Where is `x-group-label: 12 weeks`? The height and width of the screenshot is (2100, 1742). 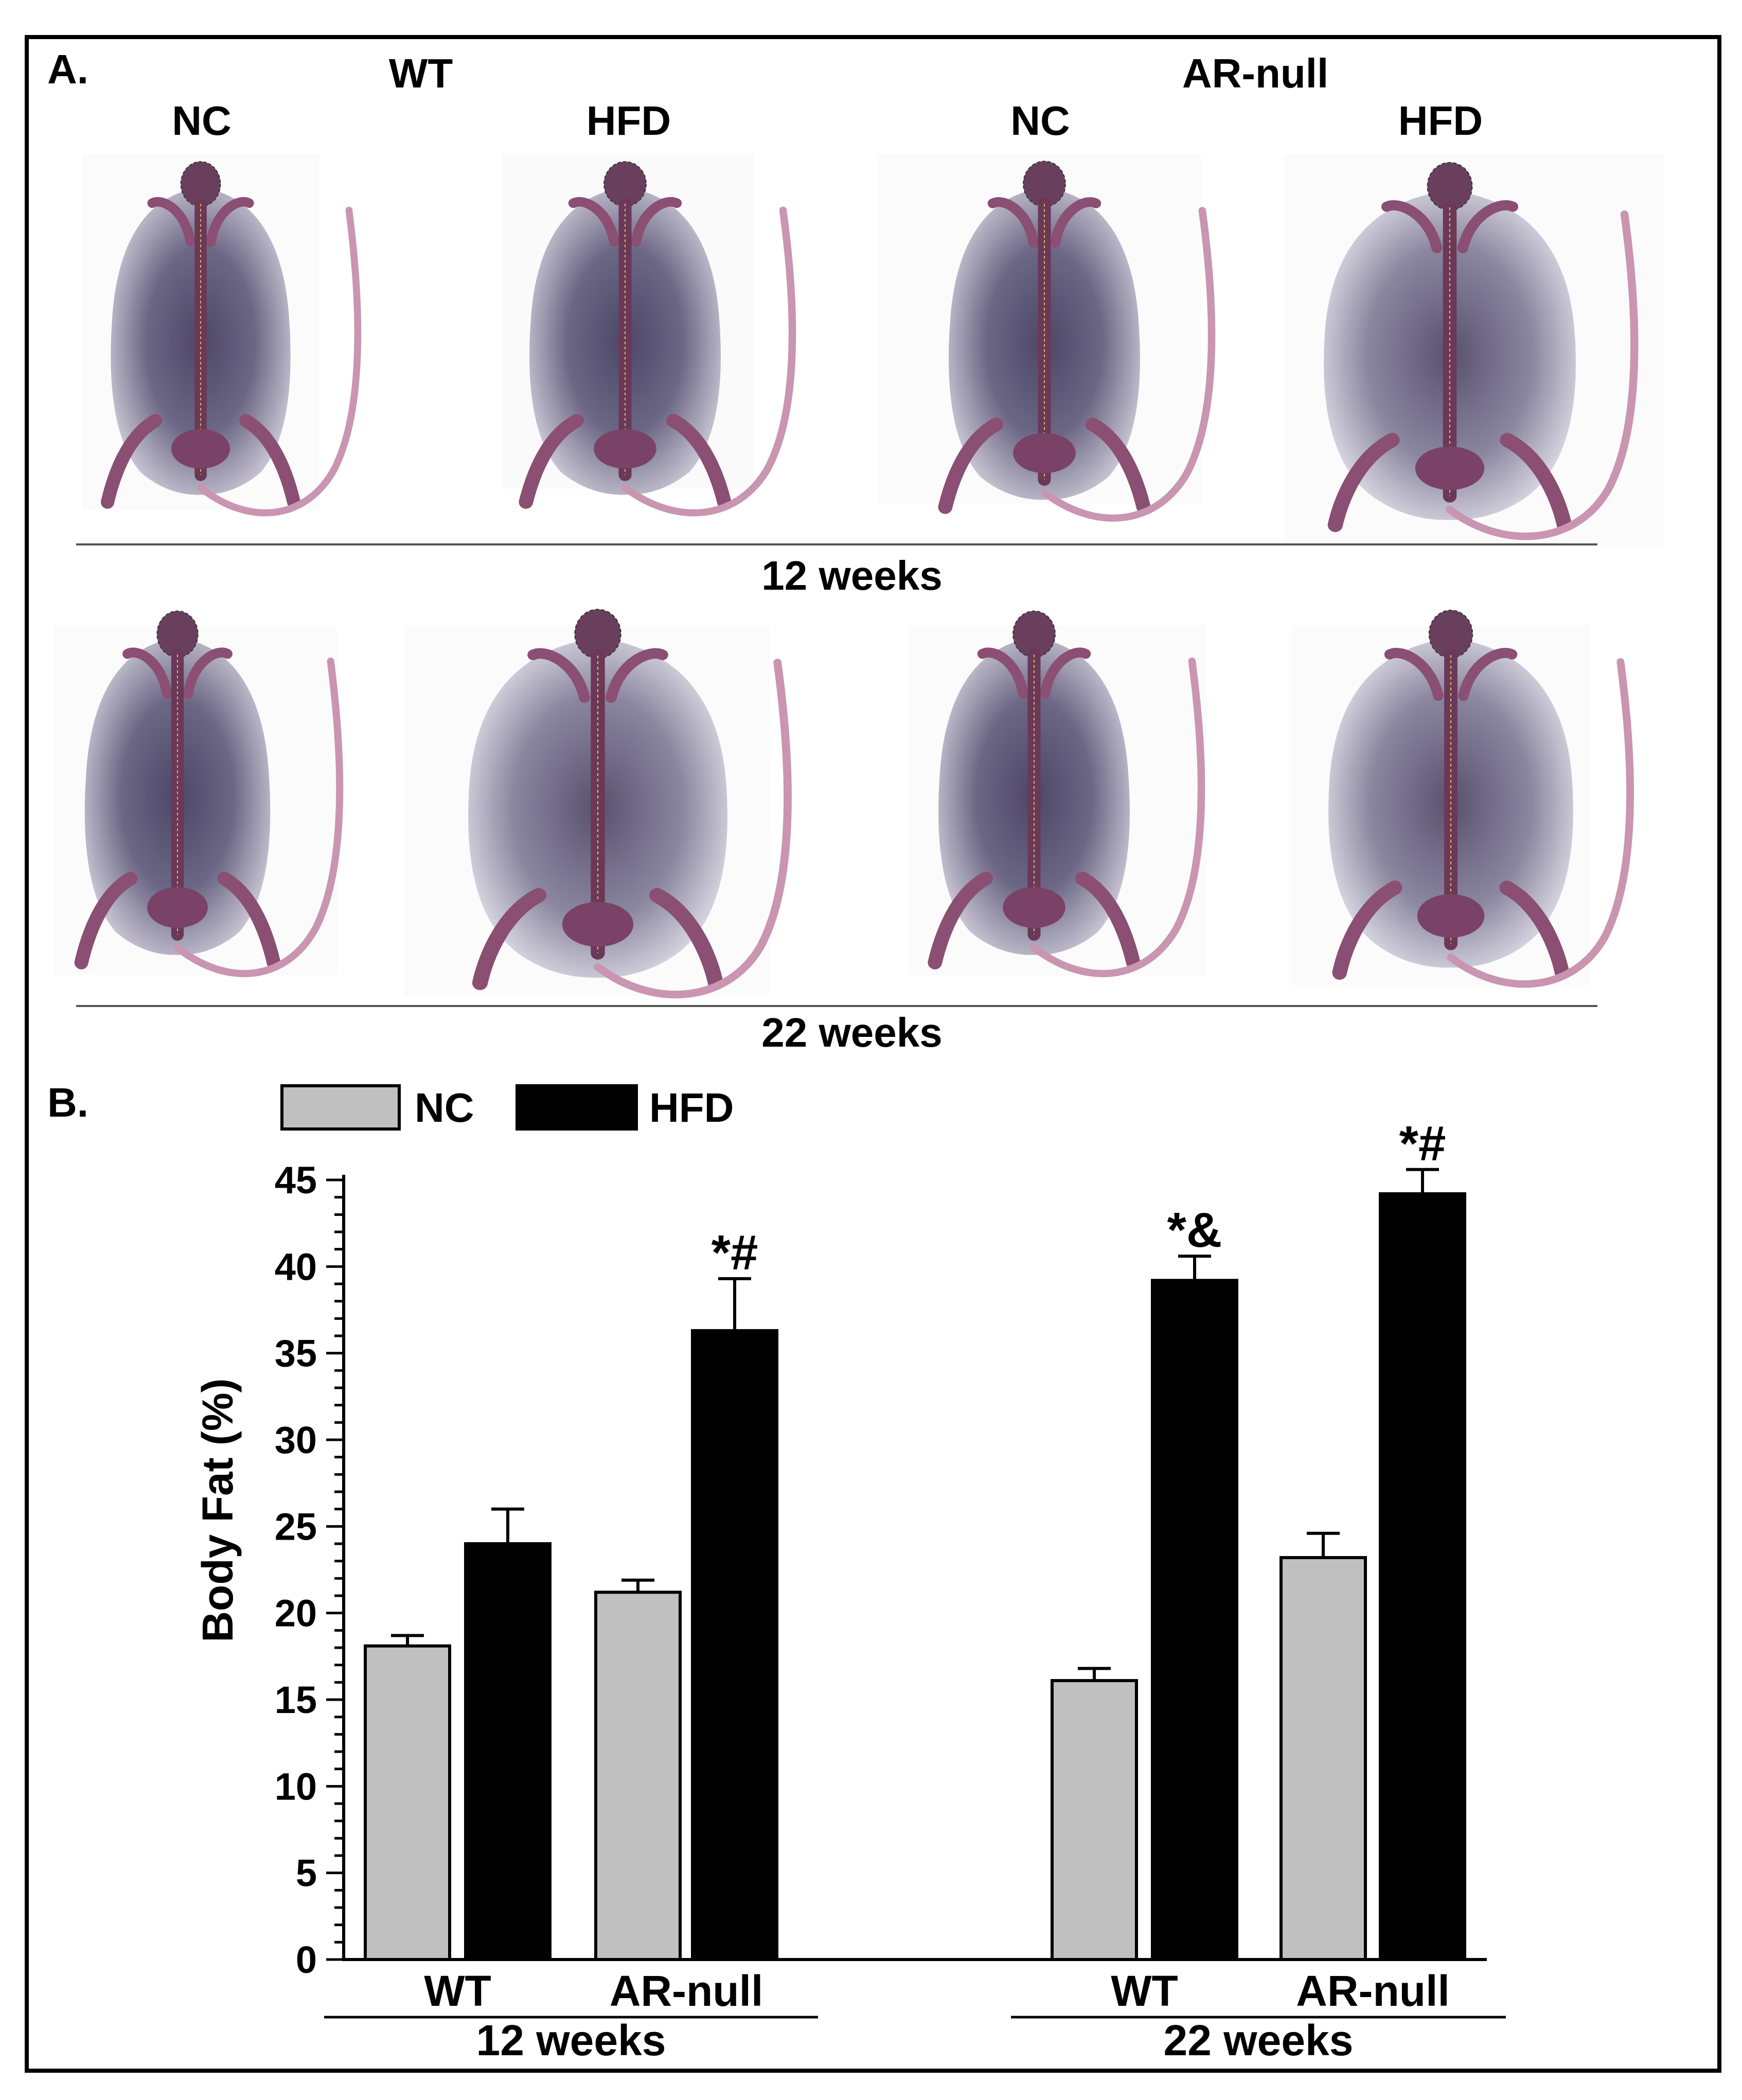 x-group-label: 12 weeks is located at coordinates (571, 2040).